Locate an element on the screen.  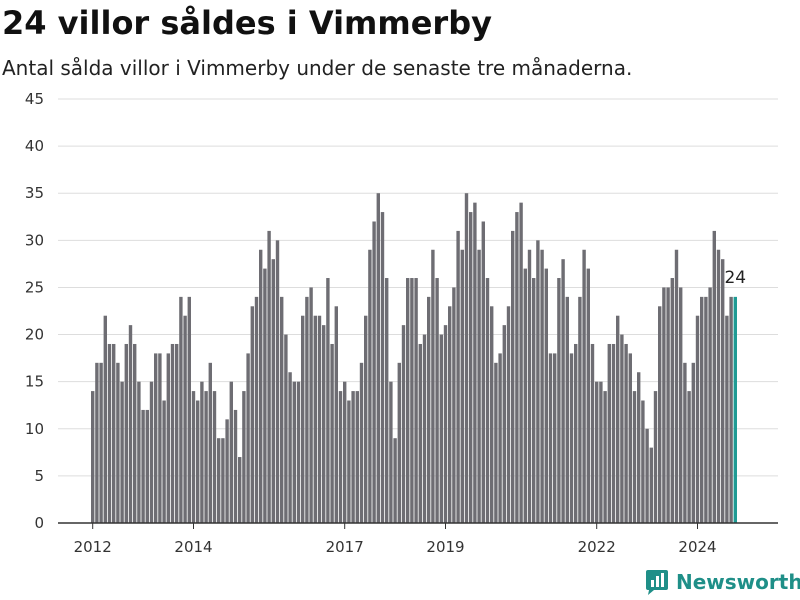
chart-title: 24 villor såldes i Vimmerby is located at coordinates (247, 23).